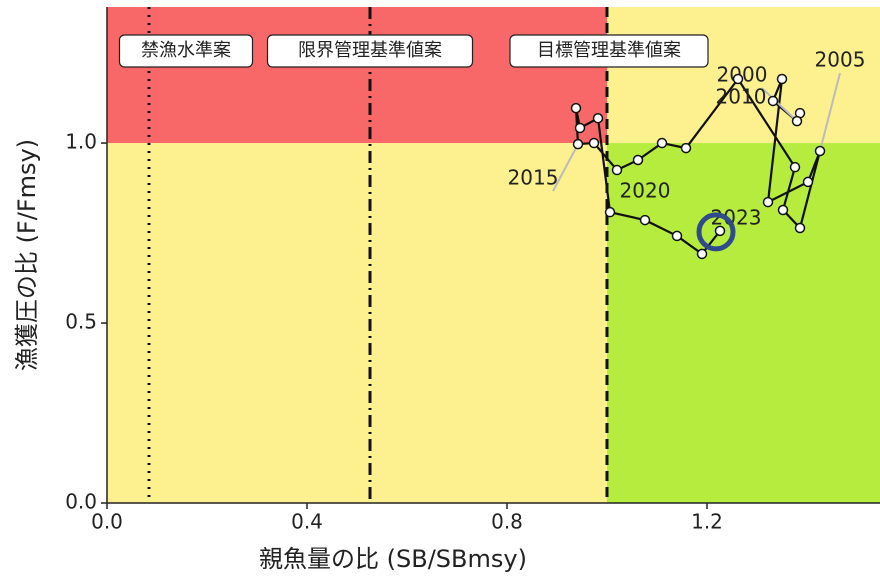 The width and height of the screenshot is (880, 582). What do you see at coordinates (307, 522) in the screenshot?
I see `x-tick-label: 0.4` at bounding box center [307, 522].